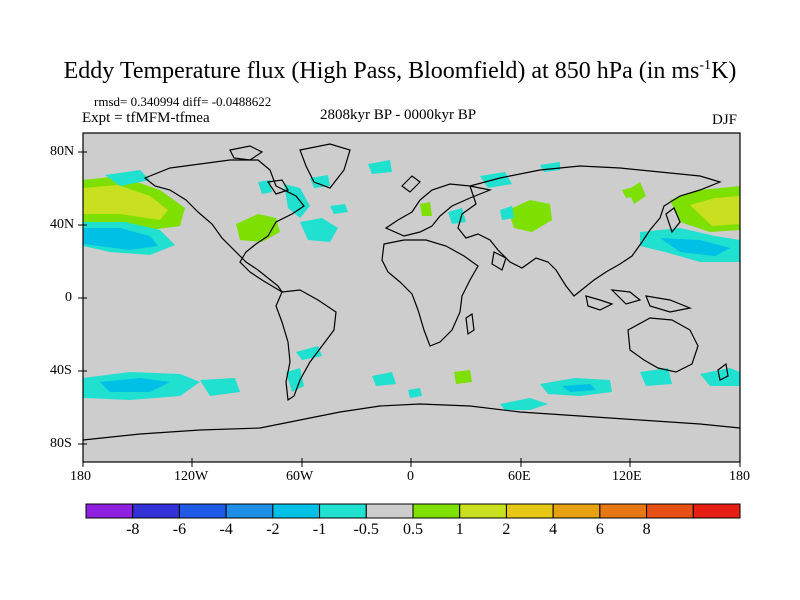  What do you see at coordinates (273, 529) in the screenshot?
I see `colorbar-label: -2` at bounding box center [273, 529].